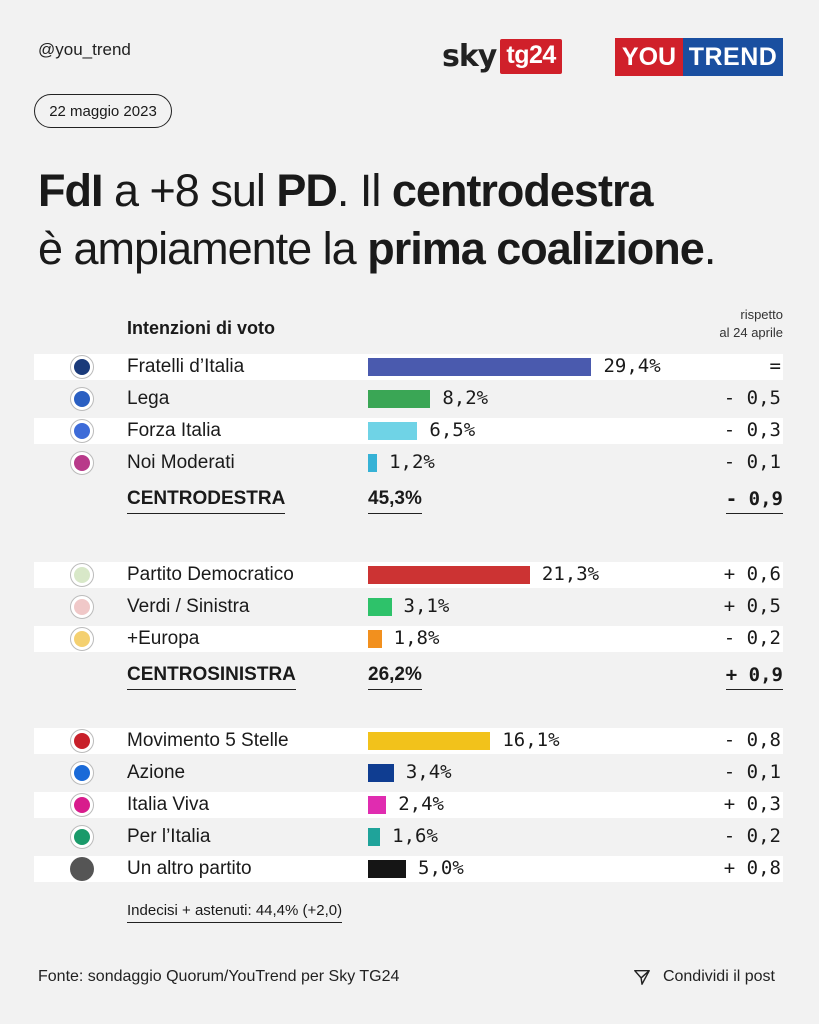  I want to click on data-label: 3,1%, so click(426, 606).